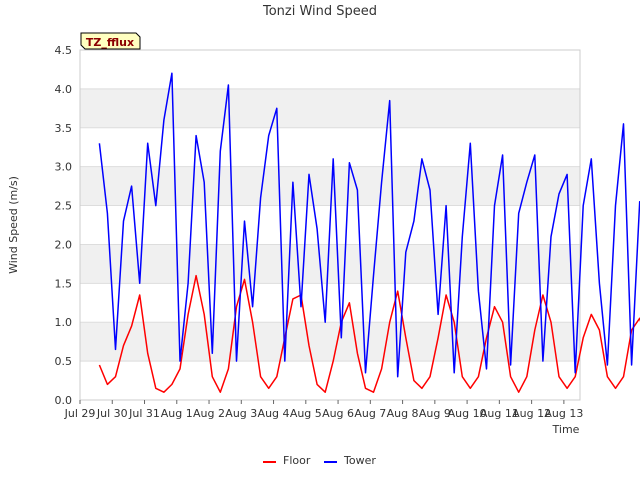 The image size is (640, 480). Describe the element at coordinates (370, 413) in the screenshot. I see `x-tick-label: Aug 7` at that location.